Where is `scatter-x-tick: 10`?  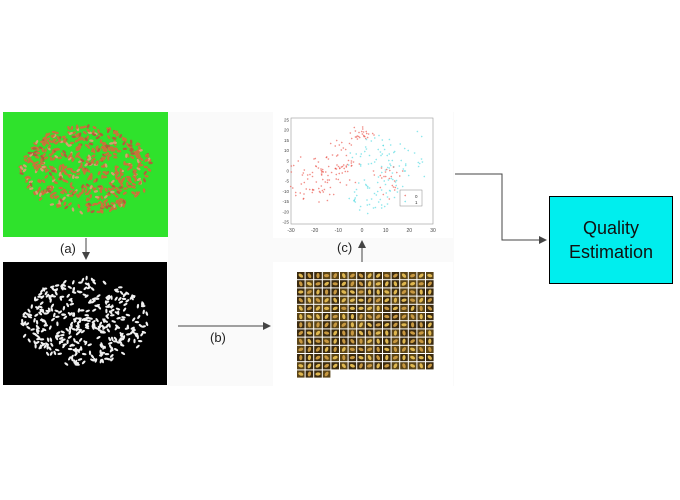
scatter-x-tick: 10 is located at coordinates (386, 231).